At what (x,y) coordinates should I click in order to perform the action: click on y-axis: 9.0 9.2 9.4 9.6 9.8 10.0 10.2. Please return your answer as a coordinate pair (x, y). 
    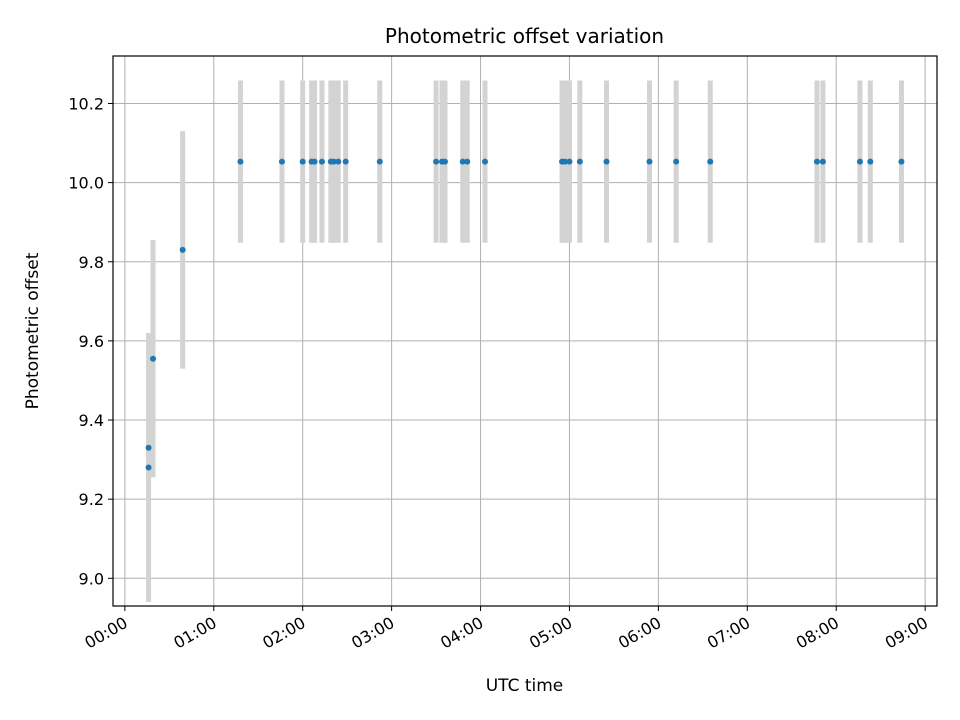
    Looking at the image, I should click on (90, 341).